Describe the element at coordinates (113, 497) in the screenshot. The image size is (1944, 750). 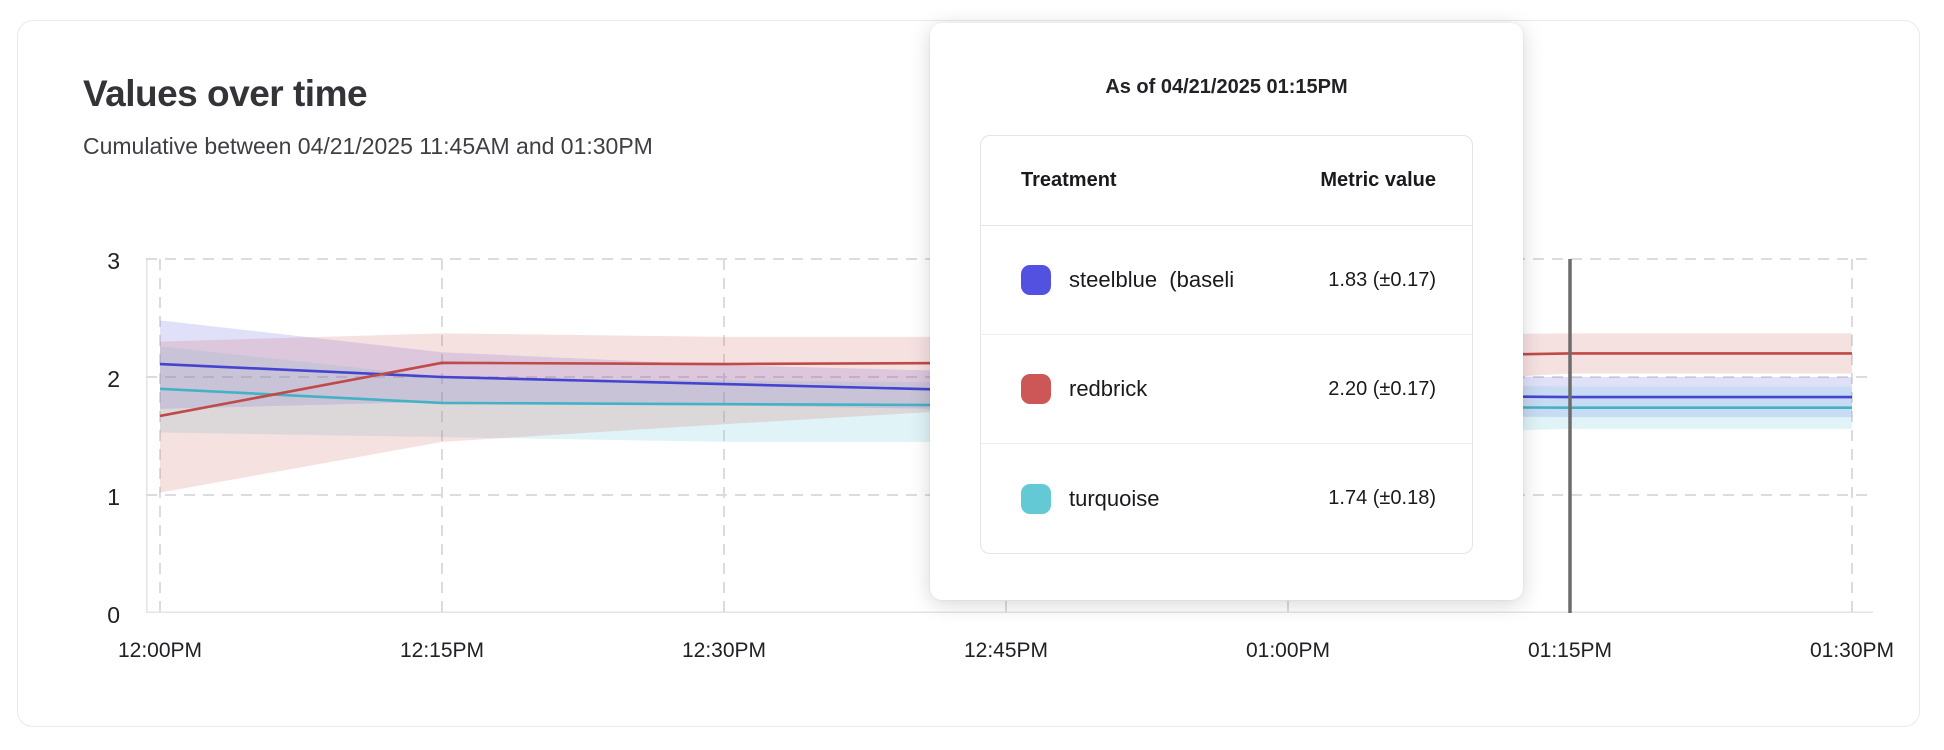
I see `y-tick-label: 1` at that location.